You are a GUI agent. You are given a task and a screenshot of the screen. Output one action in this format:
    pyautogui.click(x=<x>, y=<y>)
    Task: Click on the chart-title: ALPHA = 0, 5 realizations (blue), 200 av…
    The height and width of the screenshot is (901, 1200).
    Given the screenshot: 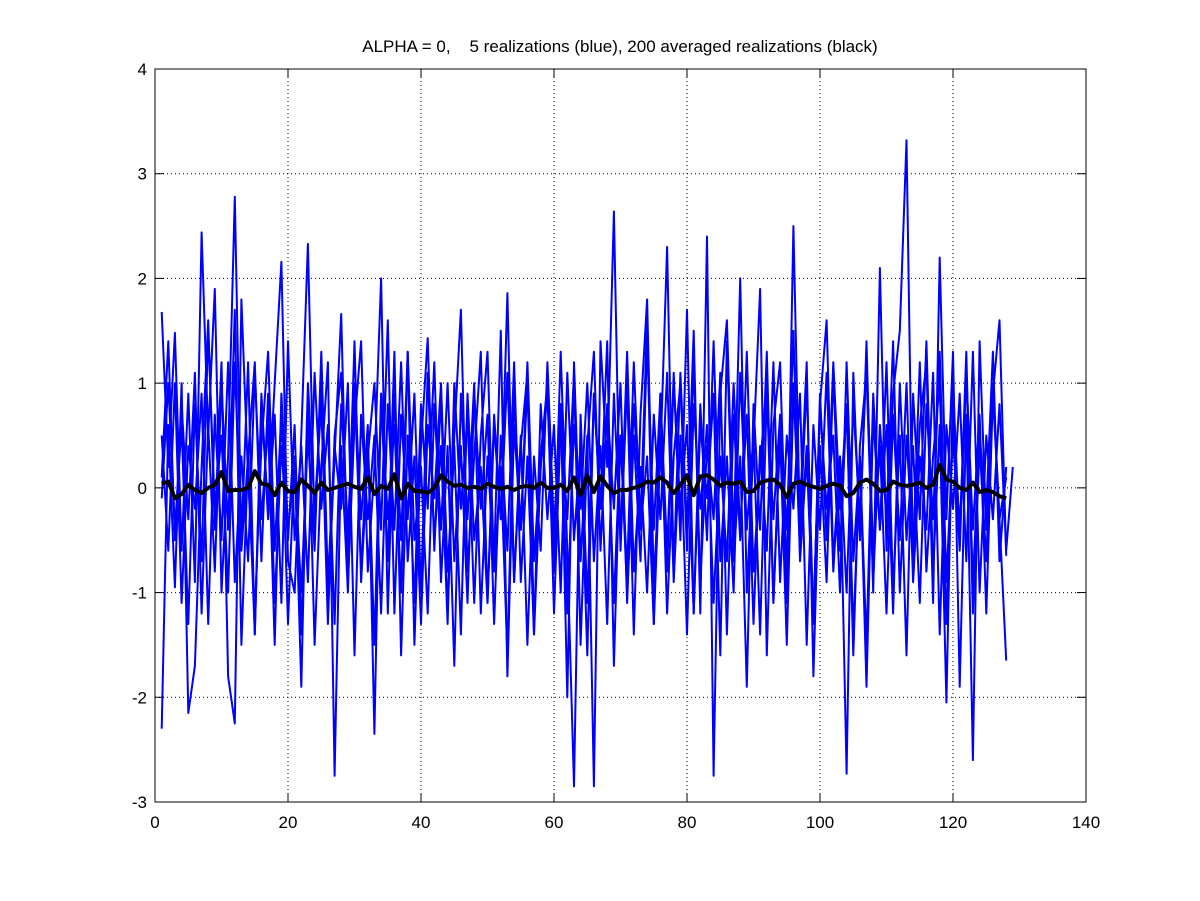 What is the action you would take?
    pyautogui.click(x=619, y=46)
    